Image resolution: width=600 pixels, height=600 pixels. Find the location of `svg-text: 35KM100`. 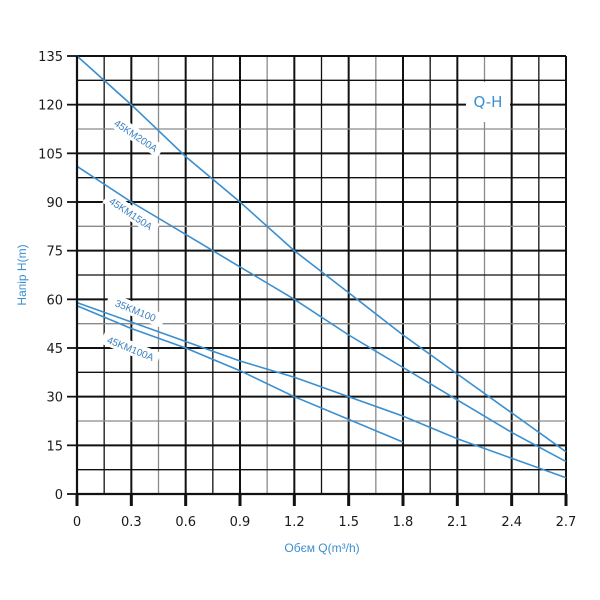

svg-text: 35KM100 is located at coordinates (135, 311).